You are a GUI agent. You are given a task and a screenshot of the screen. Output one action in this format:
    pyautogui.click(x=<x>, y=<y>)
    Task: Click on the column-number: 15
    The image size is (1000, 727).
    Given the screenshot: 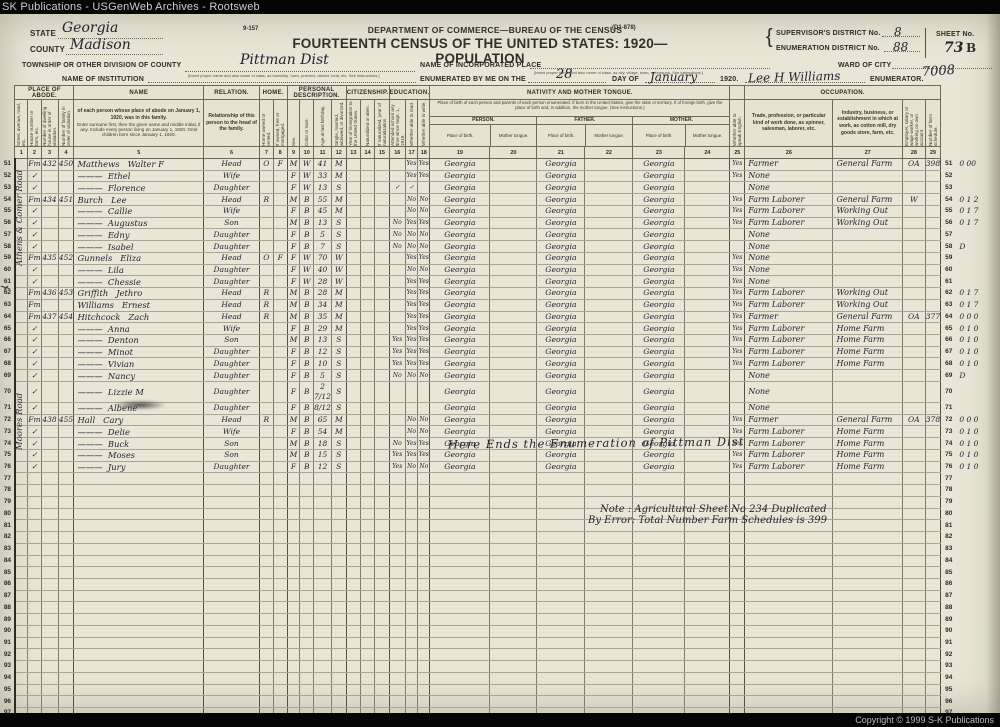 What is the action you would take?
    pyautogui.click(x=382, y=152)
    